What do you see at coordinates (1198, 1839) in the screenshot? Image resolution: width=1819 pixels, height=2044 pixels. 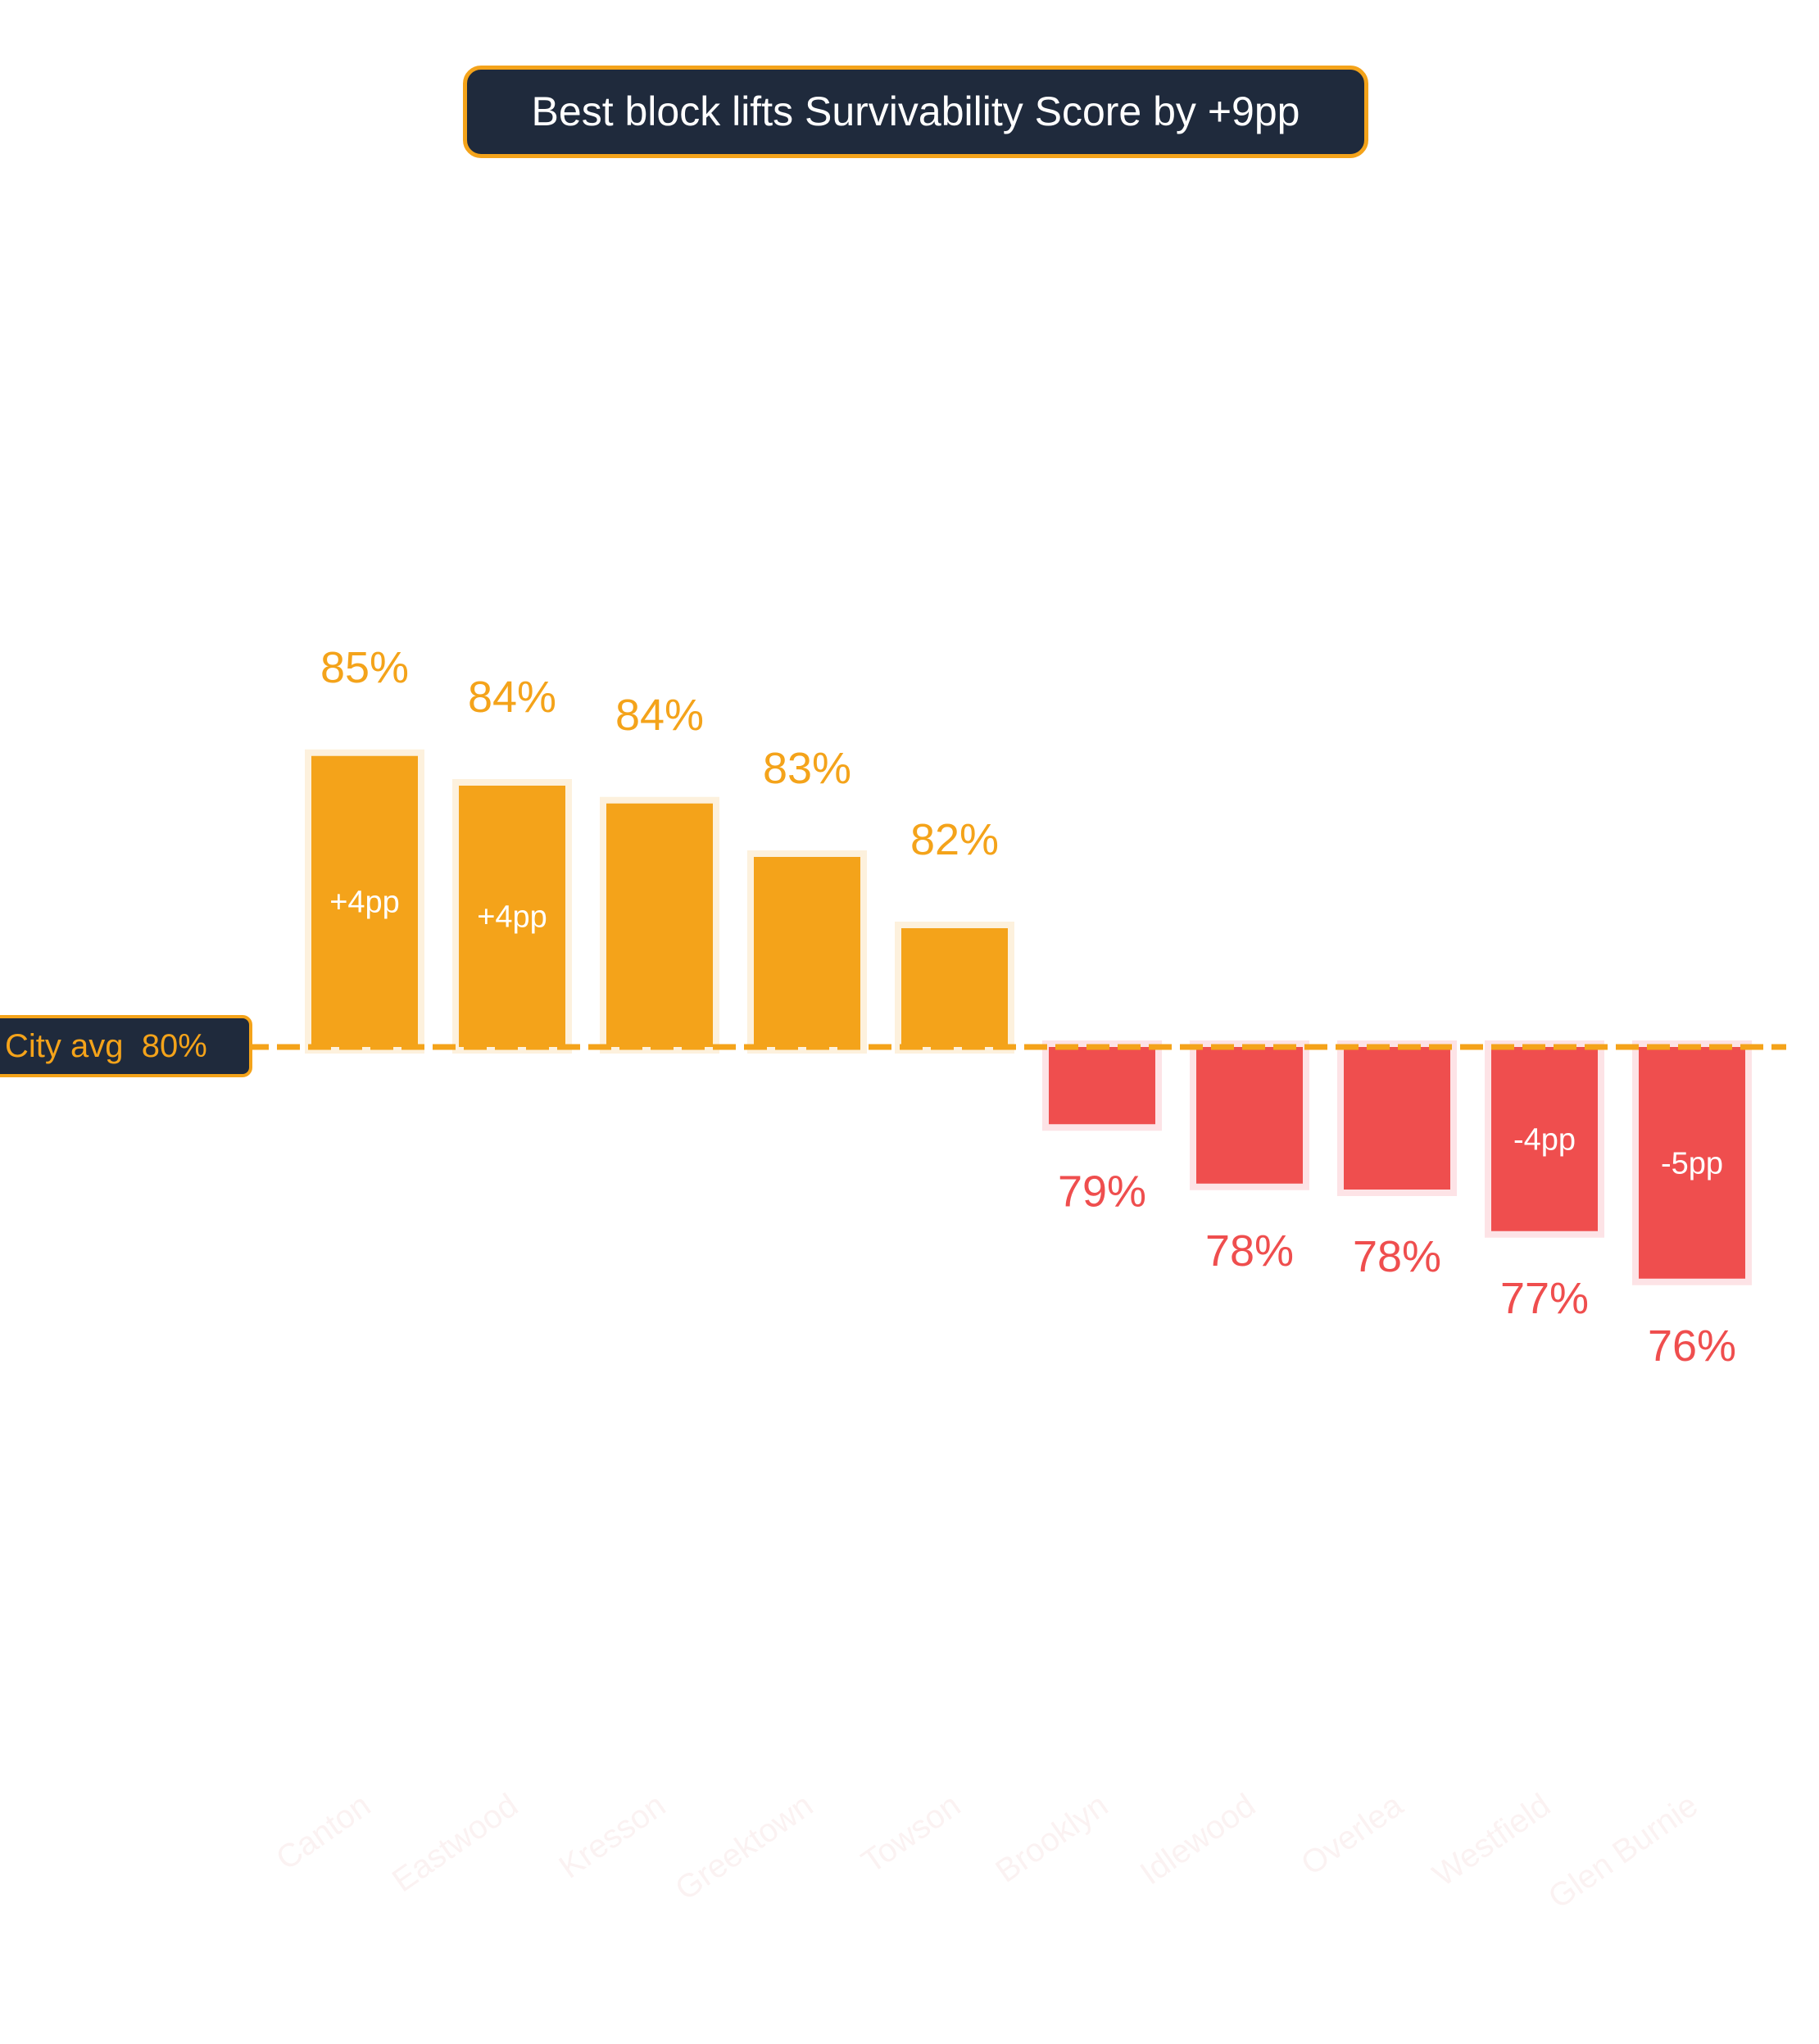 I see `x-tick-label: Idlewood` at bounding box center [1198, 1839].